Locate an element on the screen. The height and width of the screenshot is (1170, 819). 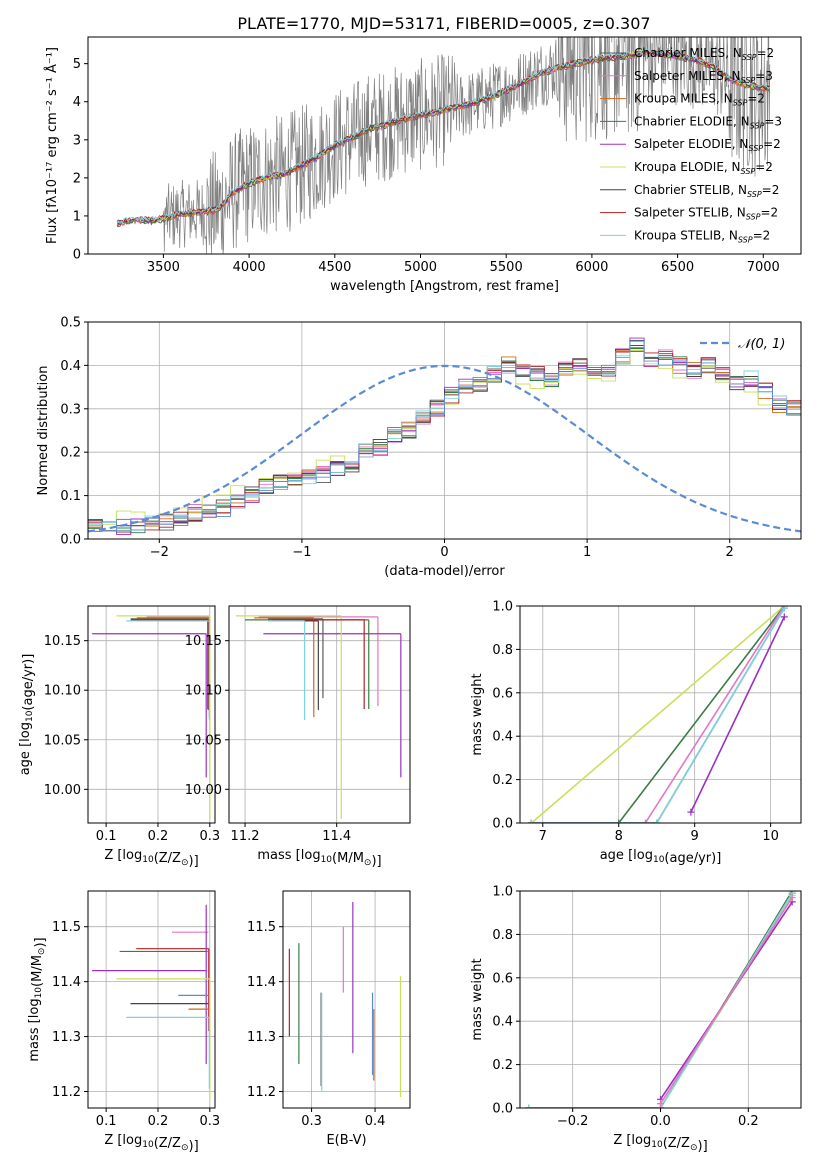
model-spectrum-kroupa-stelib is located at coordinates (443, 135).